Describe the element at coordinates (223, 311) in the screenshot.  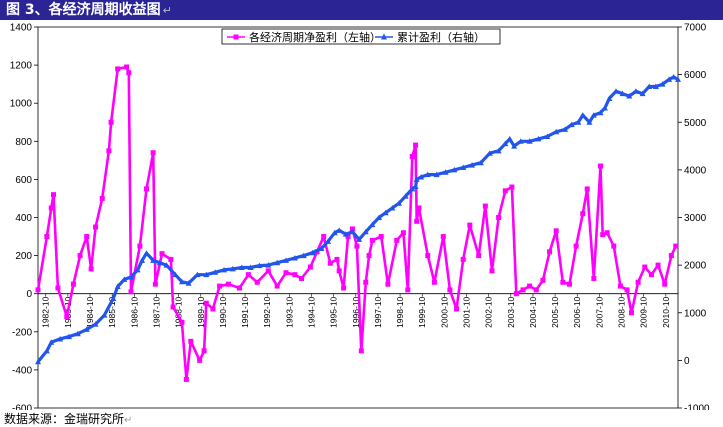
I see `x-axis-tick-label: 1990-10` at that location.